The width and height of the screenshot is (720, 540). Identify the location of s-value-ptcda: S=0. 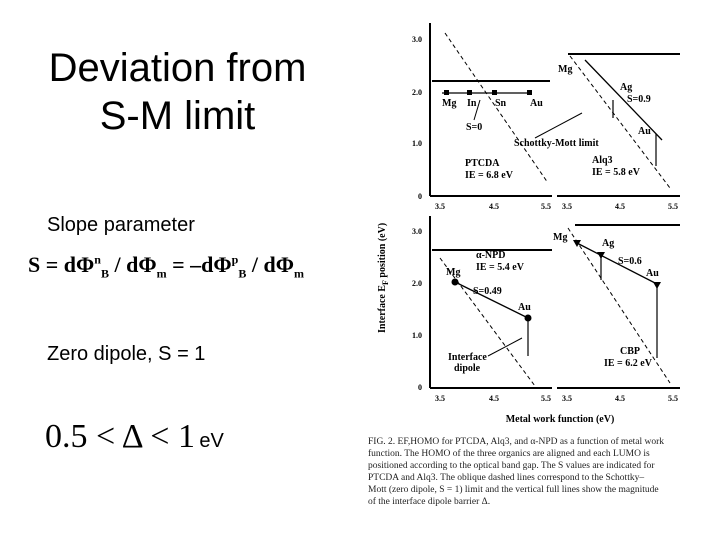
(474, 127).